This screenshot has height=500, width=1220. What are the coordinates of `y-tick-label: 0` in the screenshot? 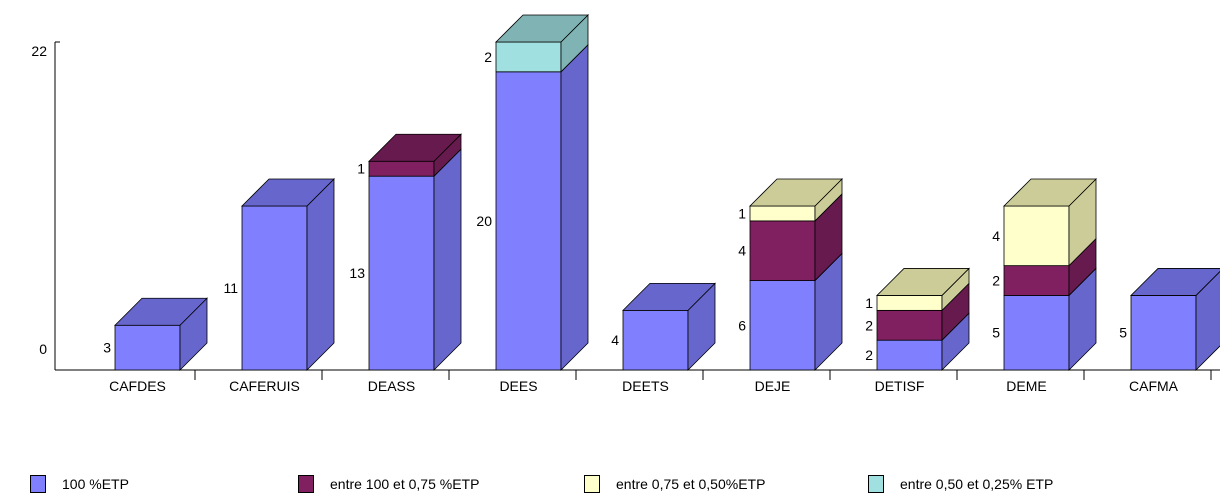 It's located at (43, 349).